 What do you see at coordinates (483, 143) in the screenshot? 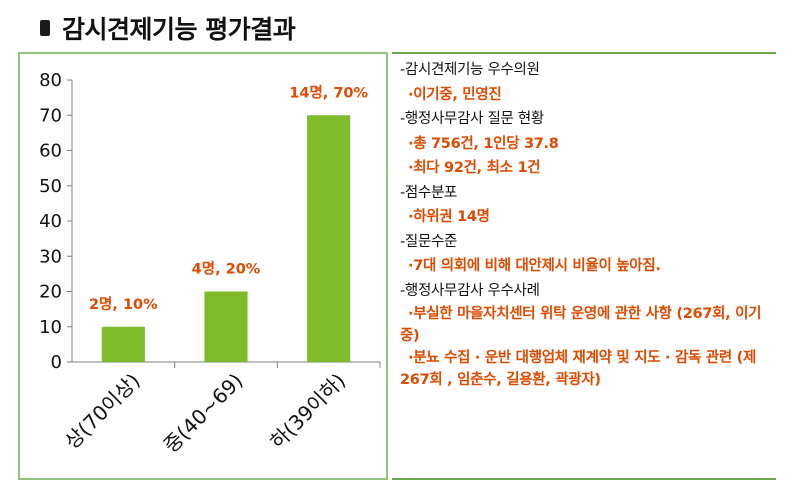
I see `summary-detail: ·총 756건, 1인당 37.8` at bounding box center [483, 143].